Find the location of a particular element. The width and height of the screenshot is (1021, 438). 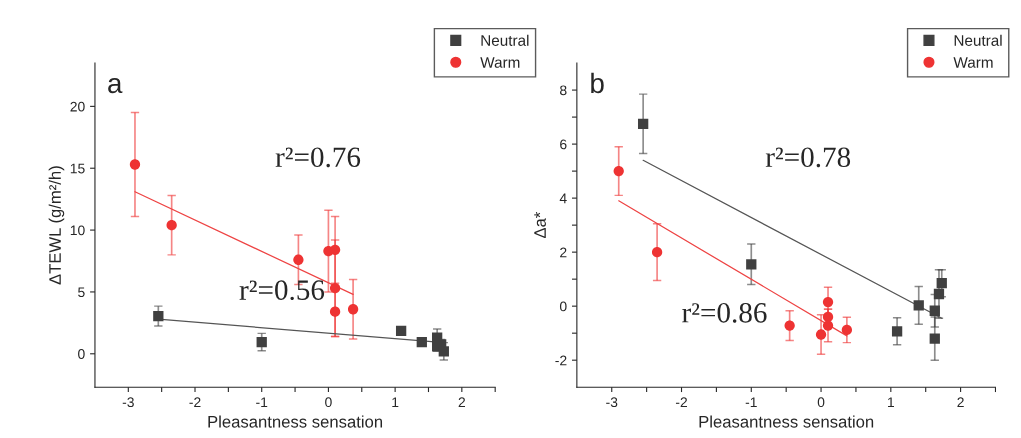

chart-title: b is located at coordinates (597, 83).